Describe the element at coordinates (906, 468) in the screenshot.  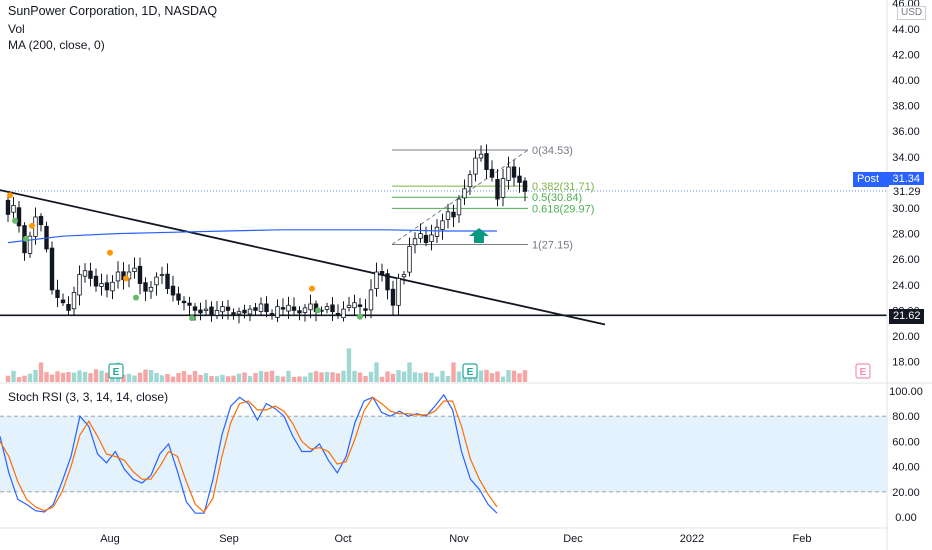
I see `stoch-tick-label: 40.00` at that location.